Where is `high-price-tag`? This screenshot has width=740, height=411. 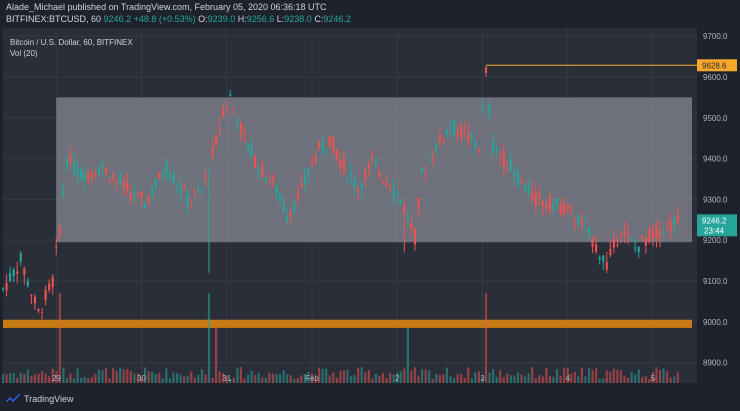
high-price-tag is located at coordinates (717, 65).